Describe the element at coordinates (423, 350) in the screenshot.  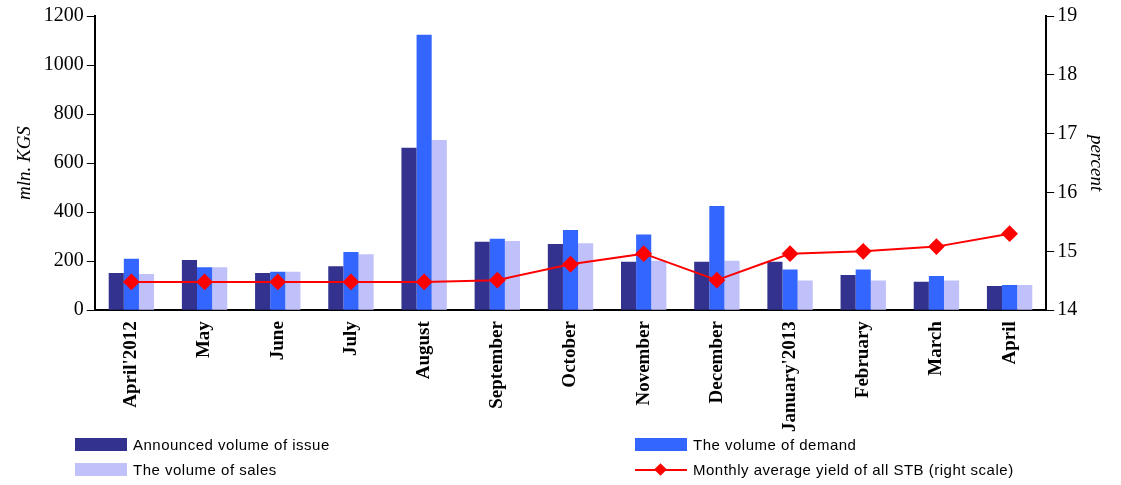
I see `x-tick-label: August` at that location.